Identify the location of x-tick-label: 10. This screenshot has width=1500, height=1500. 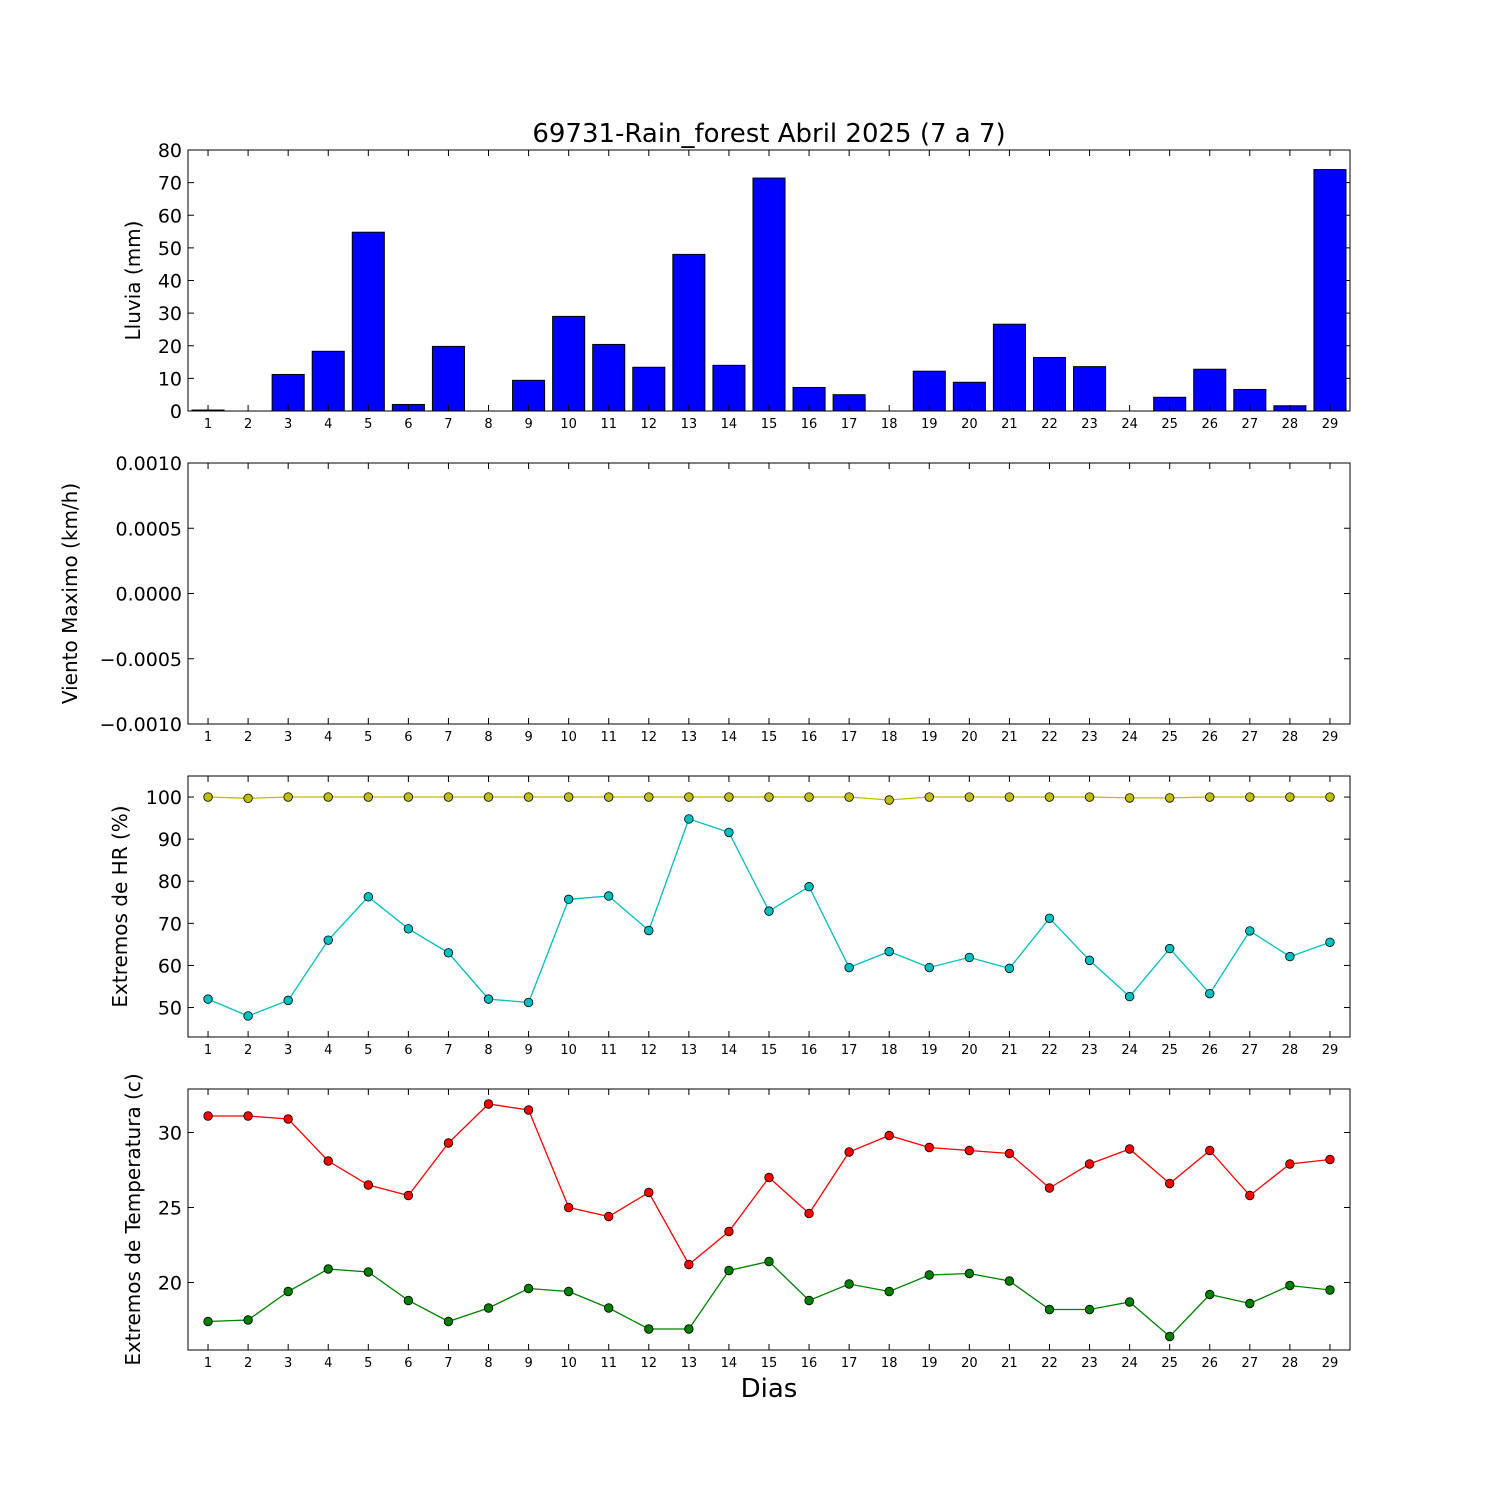
(568, 1050).